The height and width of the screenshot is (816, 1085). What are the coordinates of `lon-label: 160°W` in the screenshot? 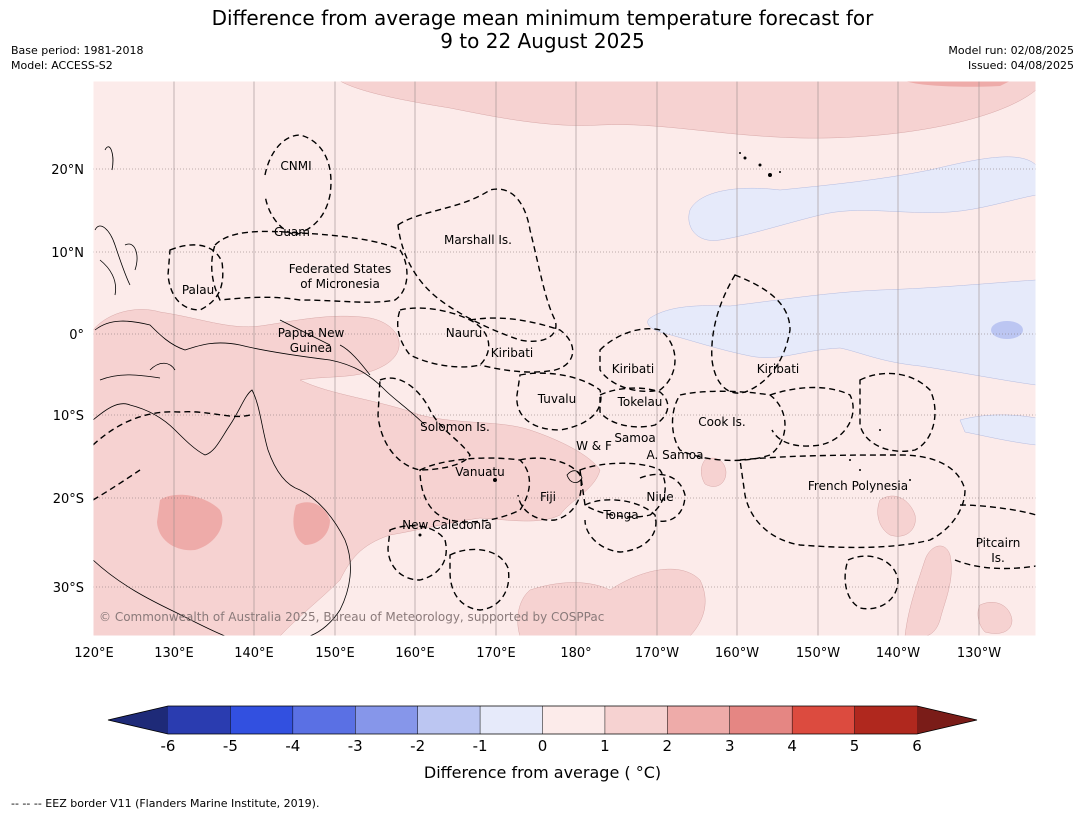 It's located at (737, 653).